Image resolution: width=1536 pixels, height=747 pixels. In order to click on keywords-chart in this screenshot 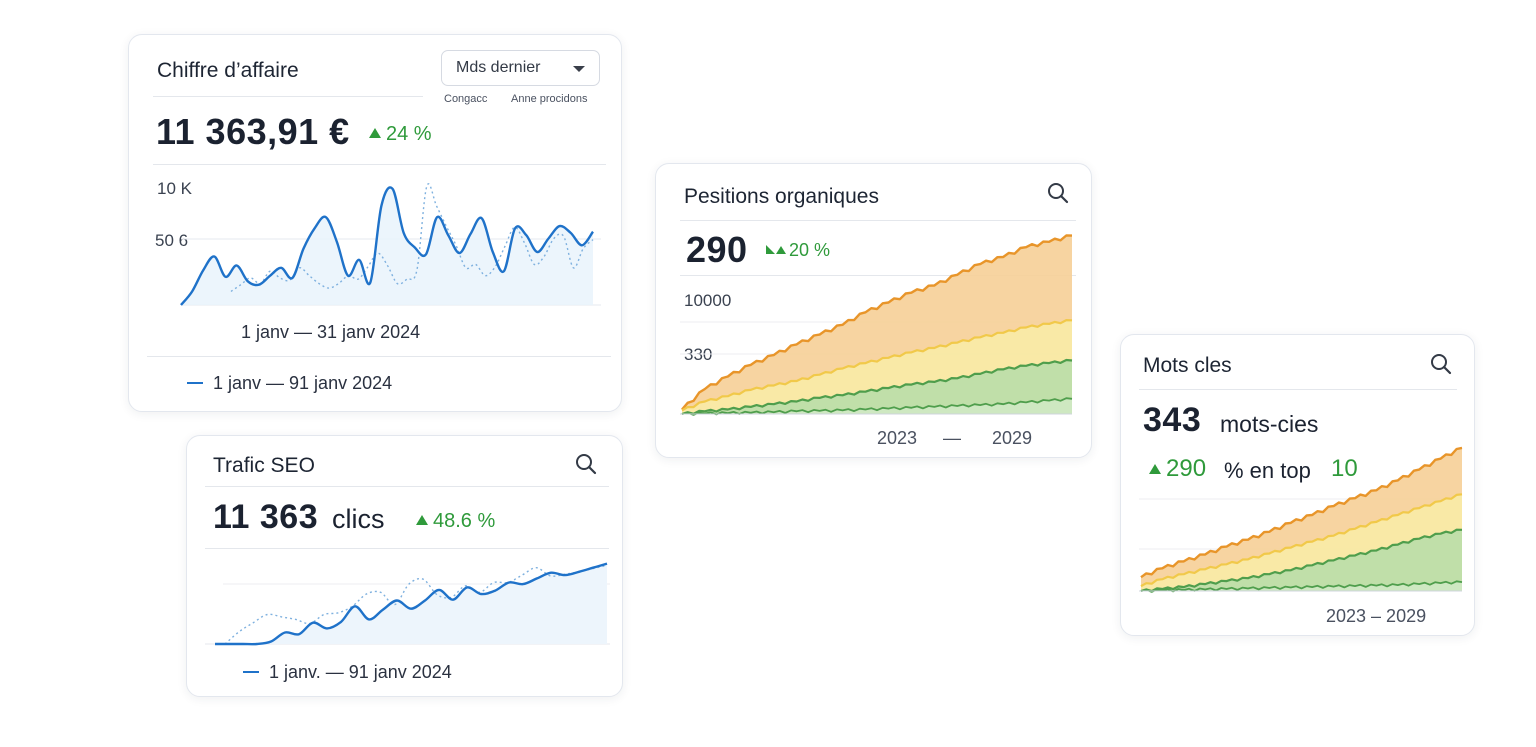, I will do `click(1301, 519)`.